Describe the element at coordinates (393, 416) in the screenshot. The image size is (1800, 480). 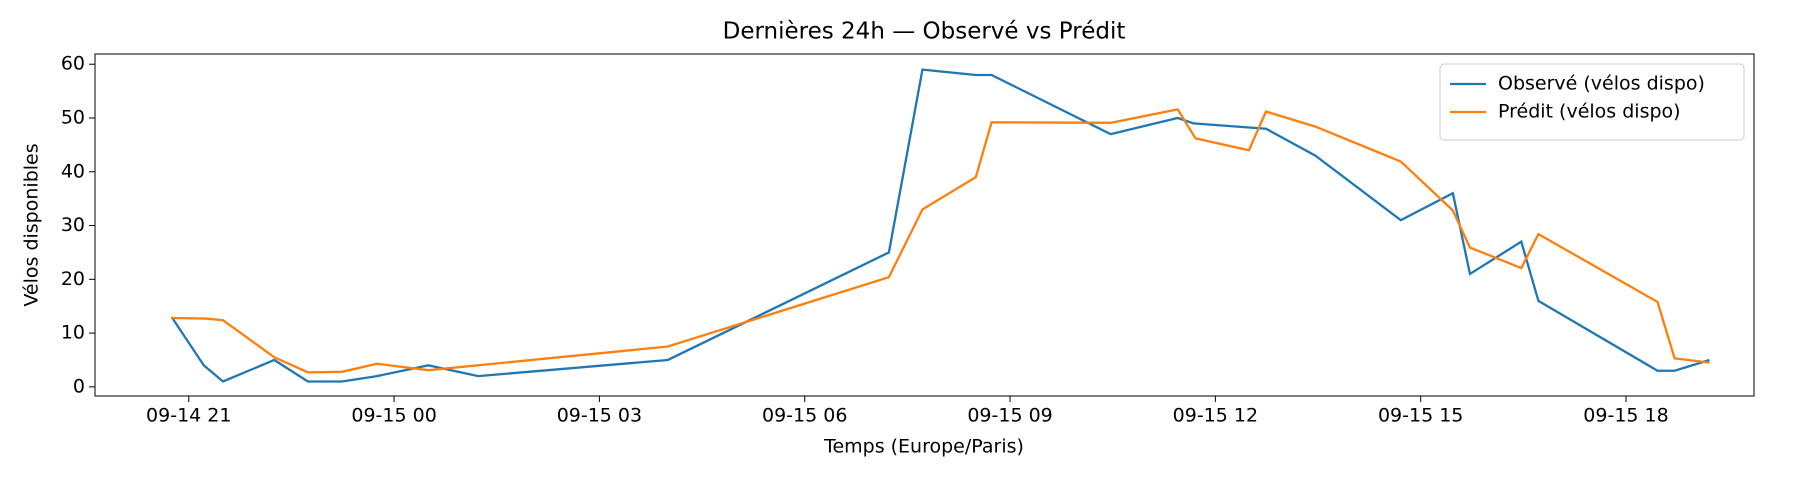
I see `x-tick-label: 09-15 00` at that location.